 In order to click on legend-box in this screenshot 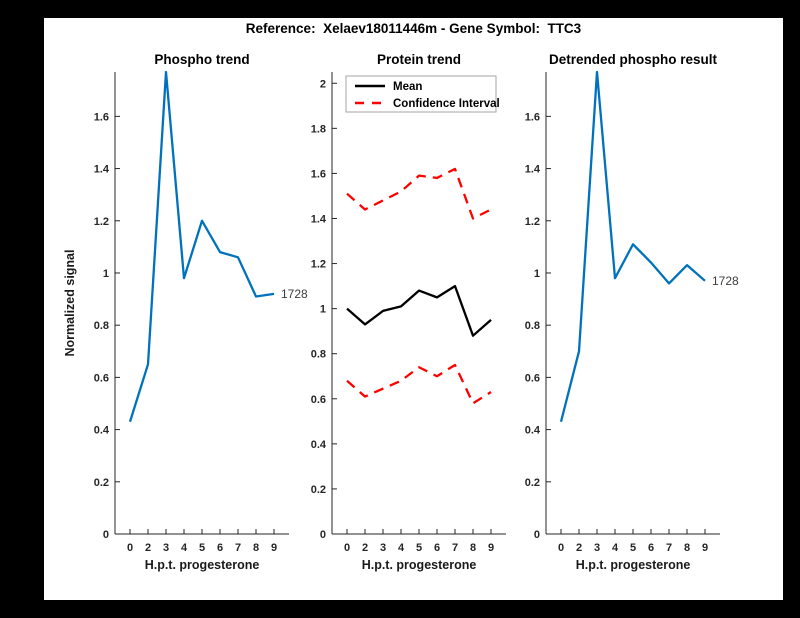, I will do `click(421, 94)`.